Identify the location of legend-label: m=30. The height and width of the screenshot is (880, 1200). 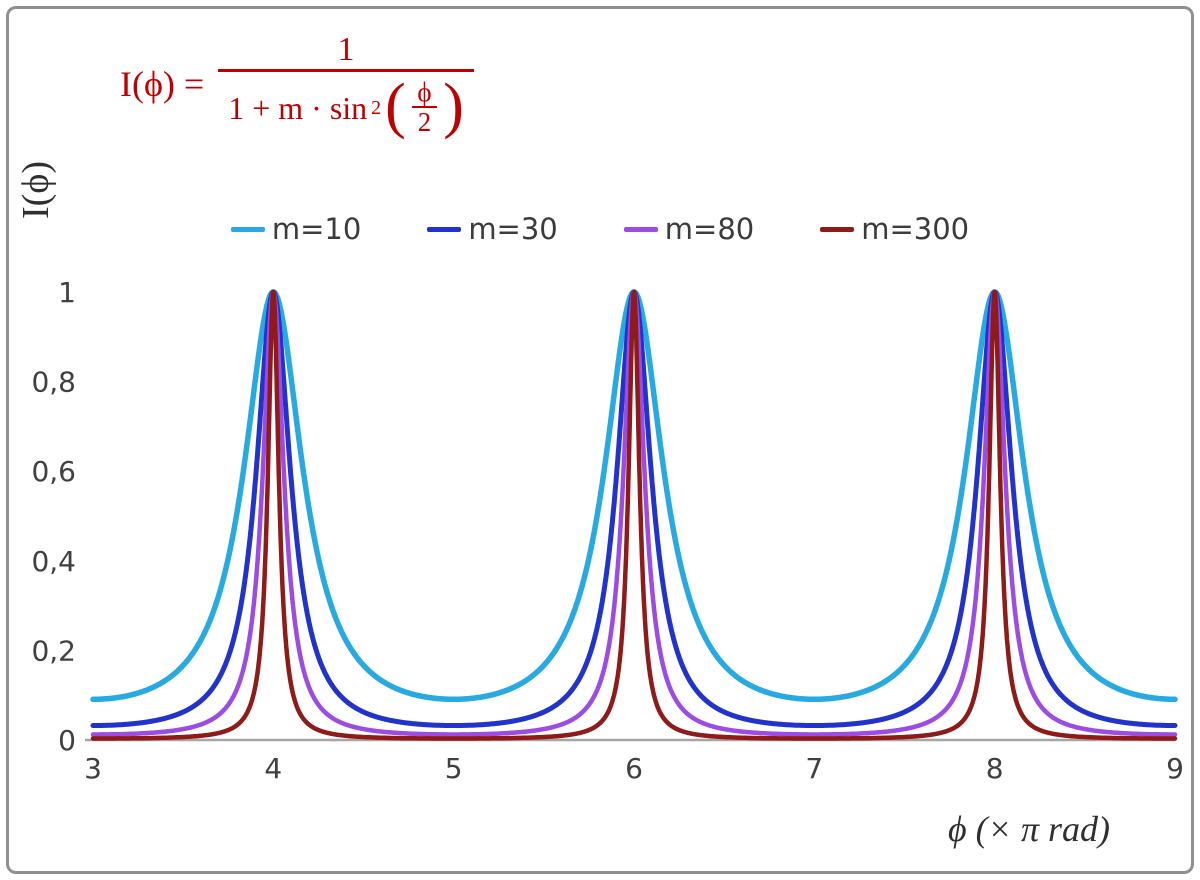
(513, 229).